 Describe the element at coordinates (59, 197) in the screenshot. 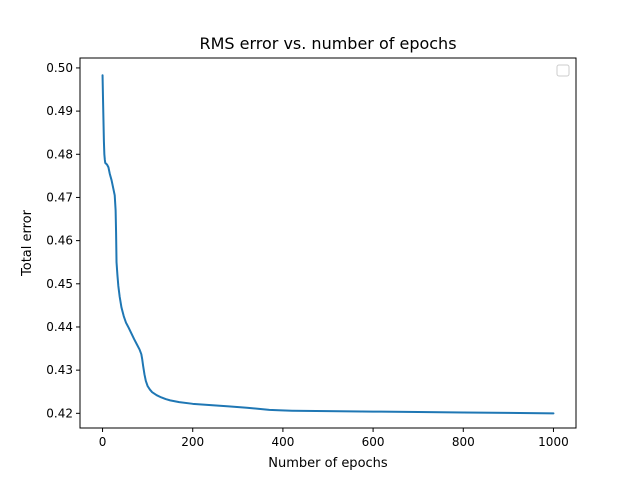

I see `y-tick-label: 0.47` at that location.